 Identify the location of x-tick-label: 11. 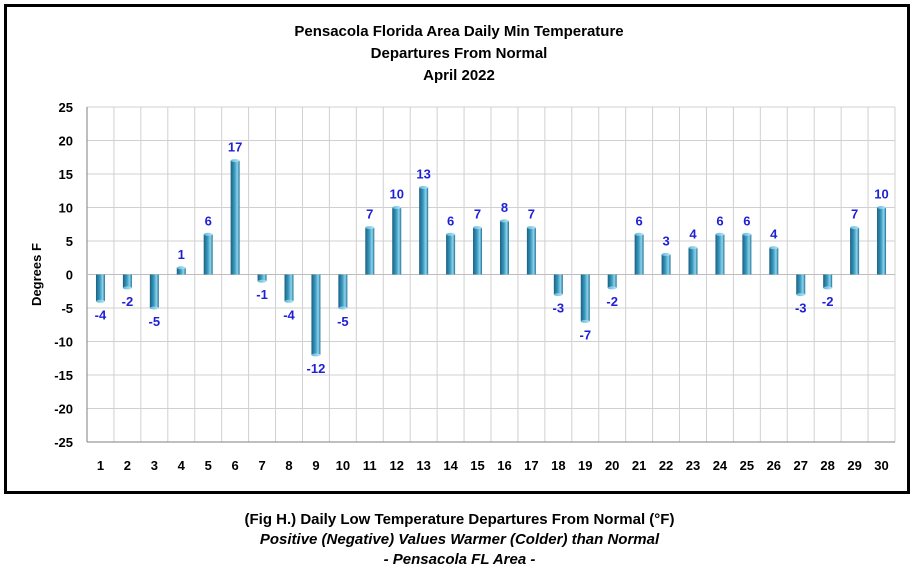
(370, 465).